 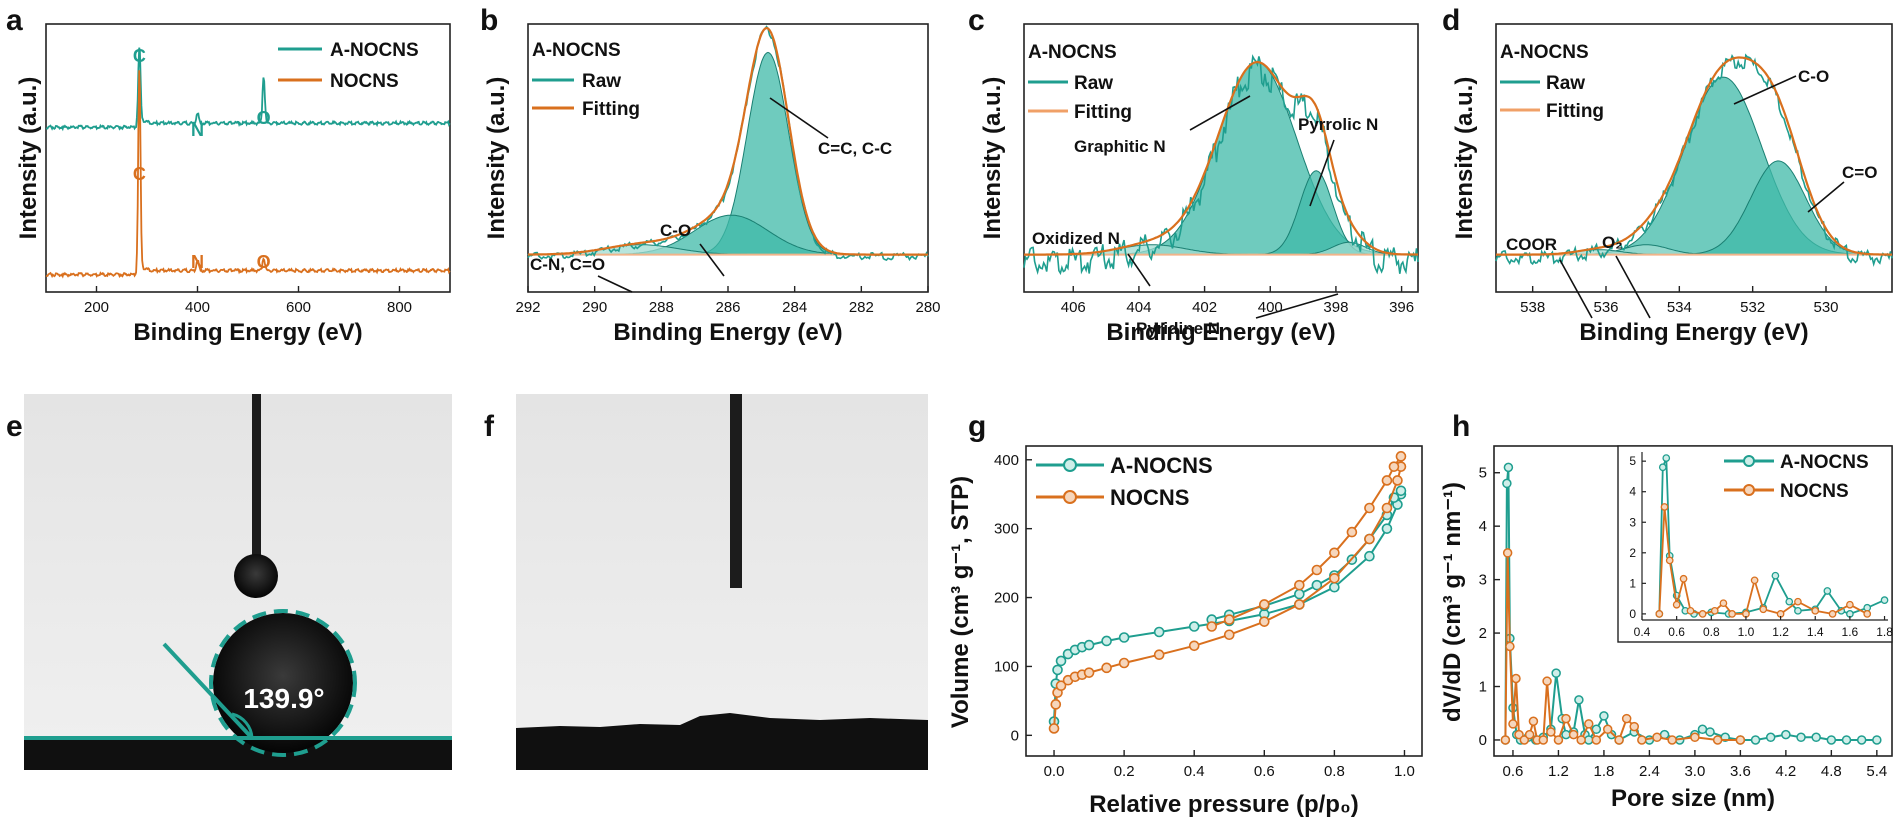 What do you see at coordinates (1814, 491) in the screenshot?
I see `legend-label-h-nocns: NOCNS` at bounding box center [1814, 491].